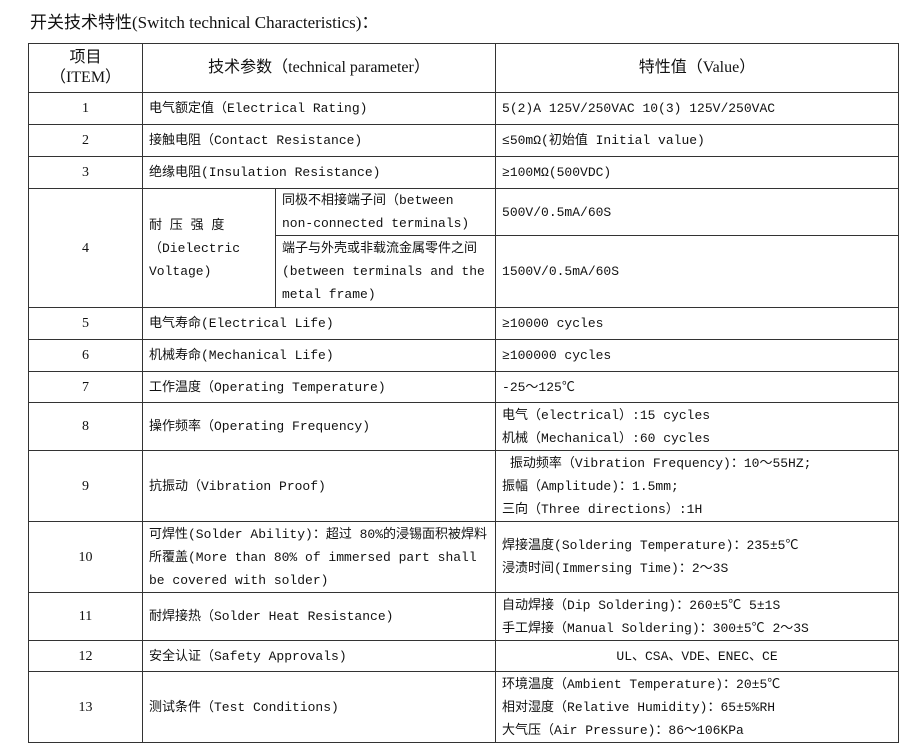 The image size is (900, 750). What do you see at coordinates (319, 140) in the screenshot?
I see `param-label: 接触电阻（Contact Resistance)` at bounding box center [319, 140].